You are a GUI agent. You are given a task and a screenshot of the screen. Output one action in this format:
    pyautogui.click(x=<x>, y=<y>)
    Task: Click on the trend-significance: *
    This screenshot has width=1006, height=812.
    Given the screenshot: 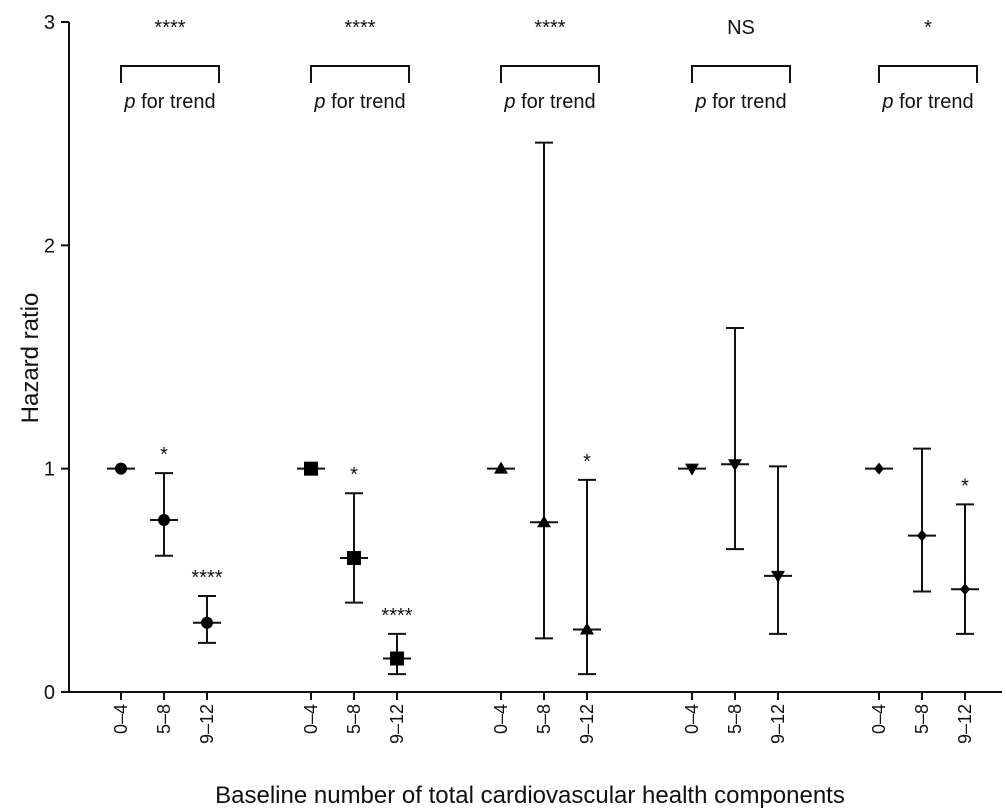 What is the action you would take?
    pyautogui.click(x=928, y=28)
    